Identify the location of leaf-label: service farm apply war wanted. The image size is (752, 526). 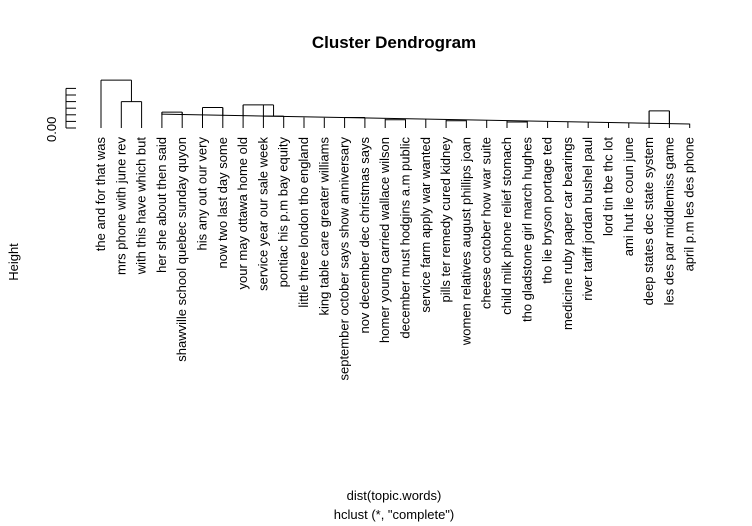
(425, 225).